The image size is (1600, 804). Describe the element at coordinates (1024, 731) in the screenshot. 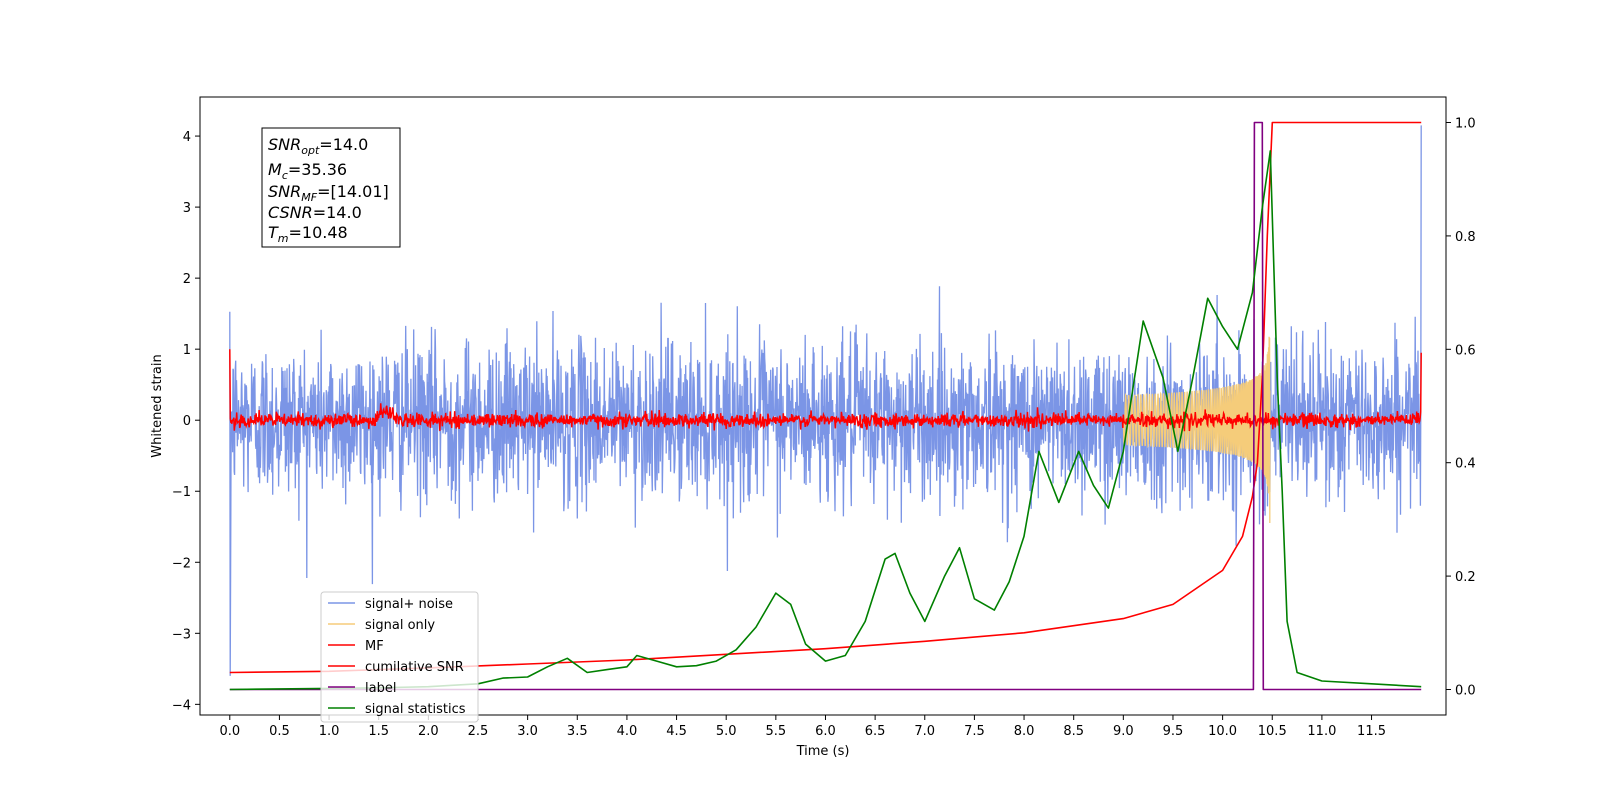

I see `x-tick-label-16: 8.0` at that location.